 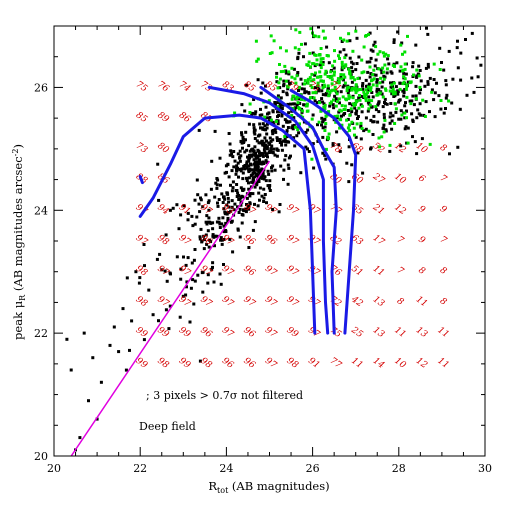 I want to click on completeness-value: 8, so click(x=443, y=272).